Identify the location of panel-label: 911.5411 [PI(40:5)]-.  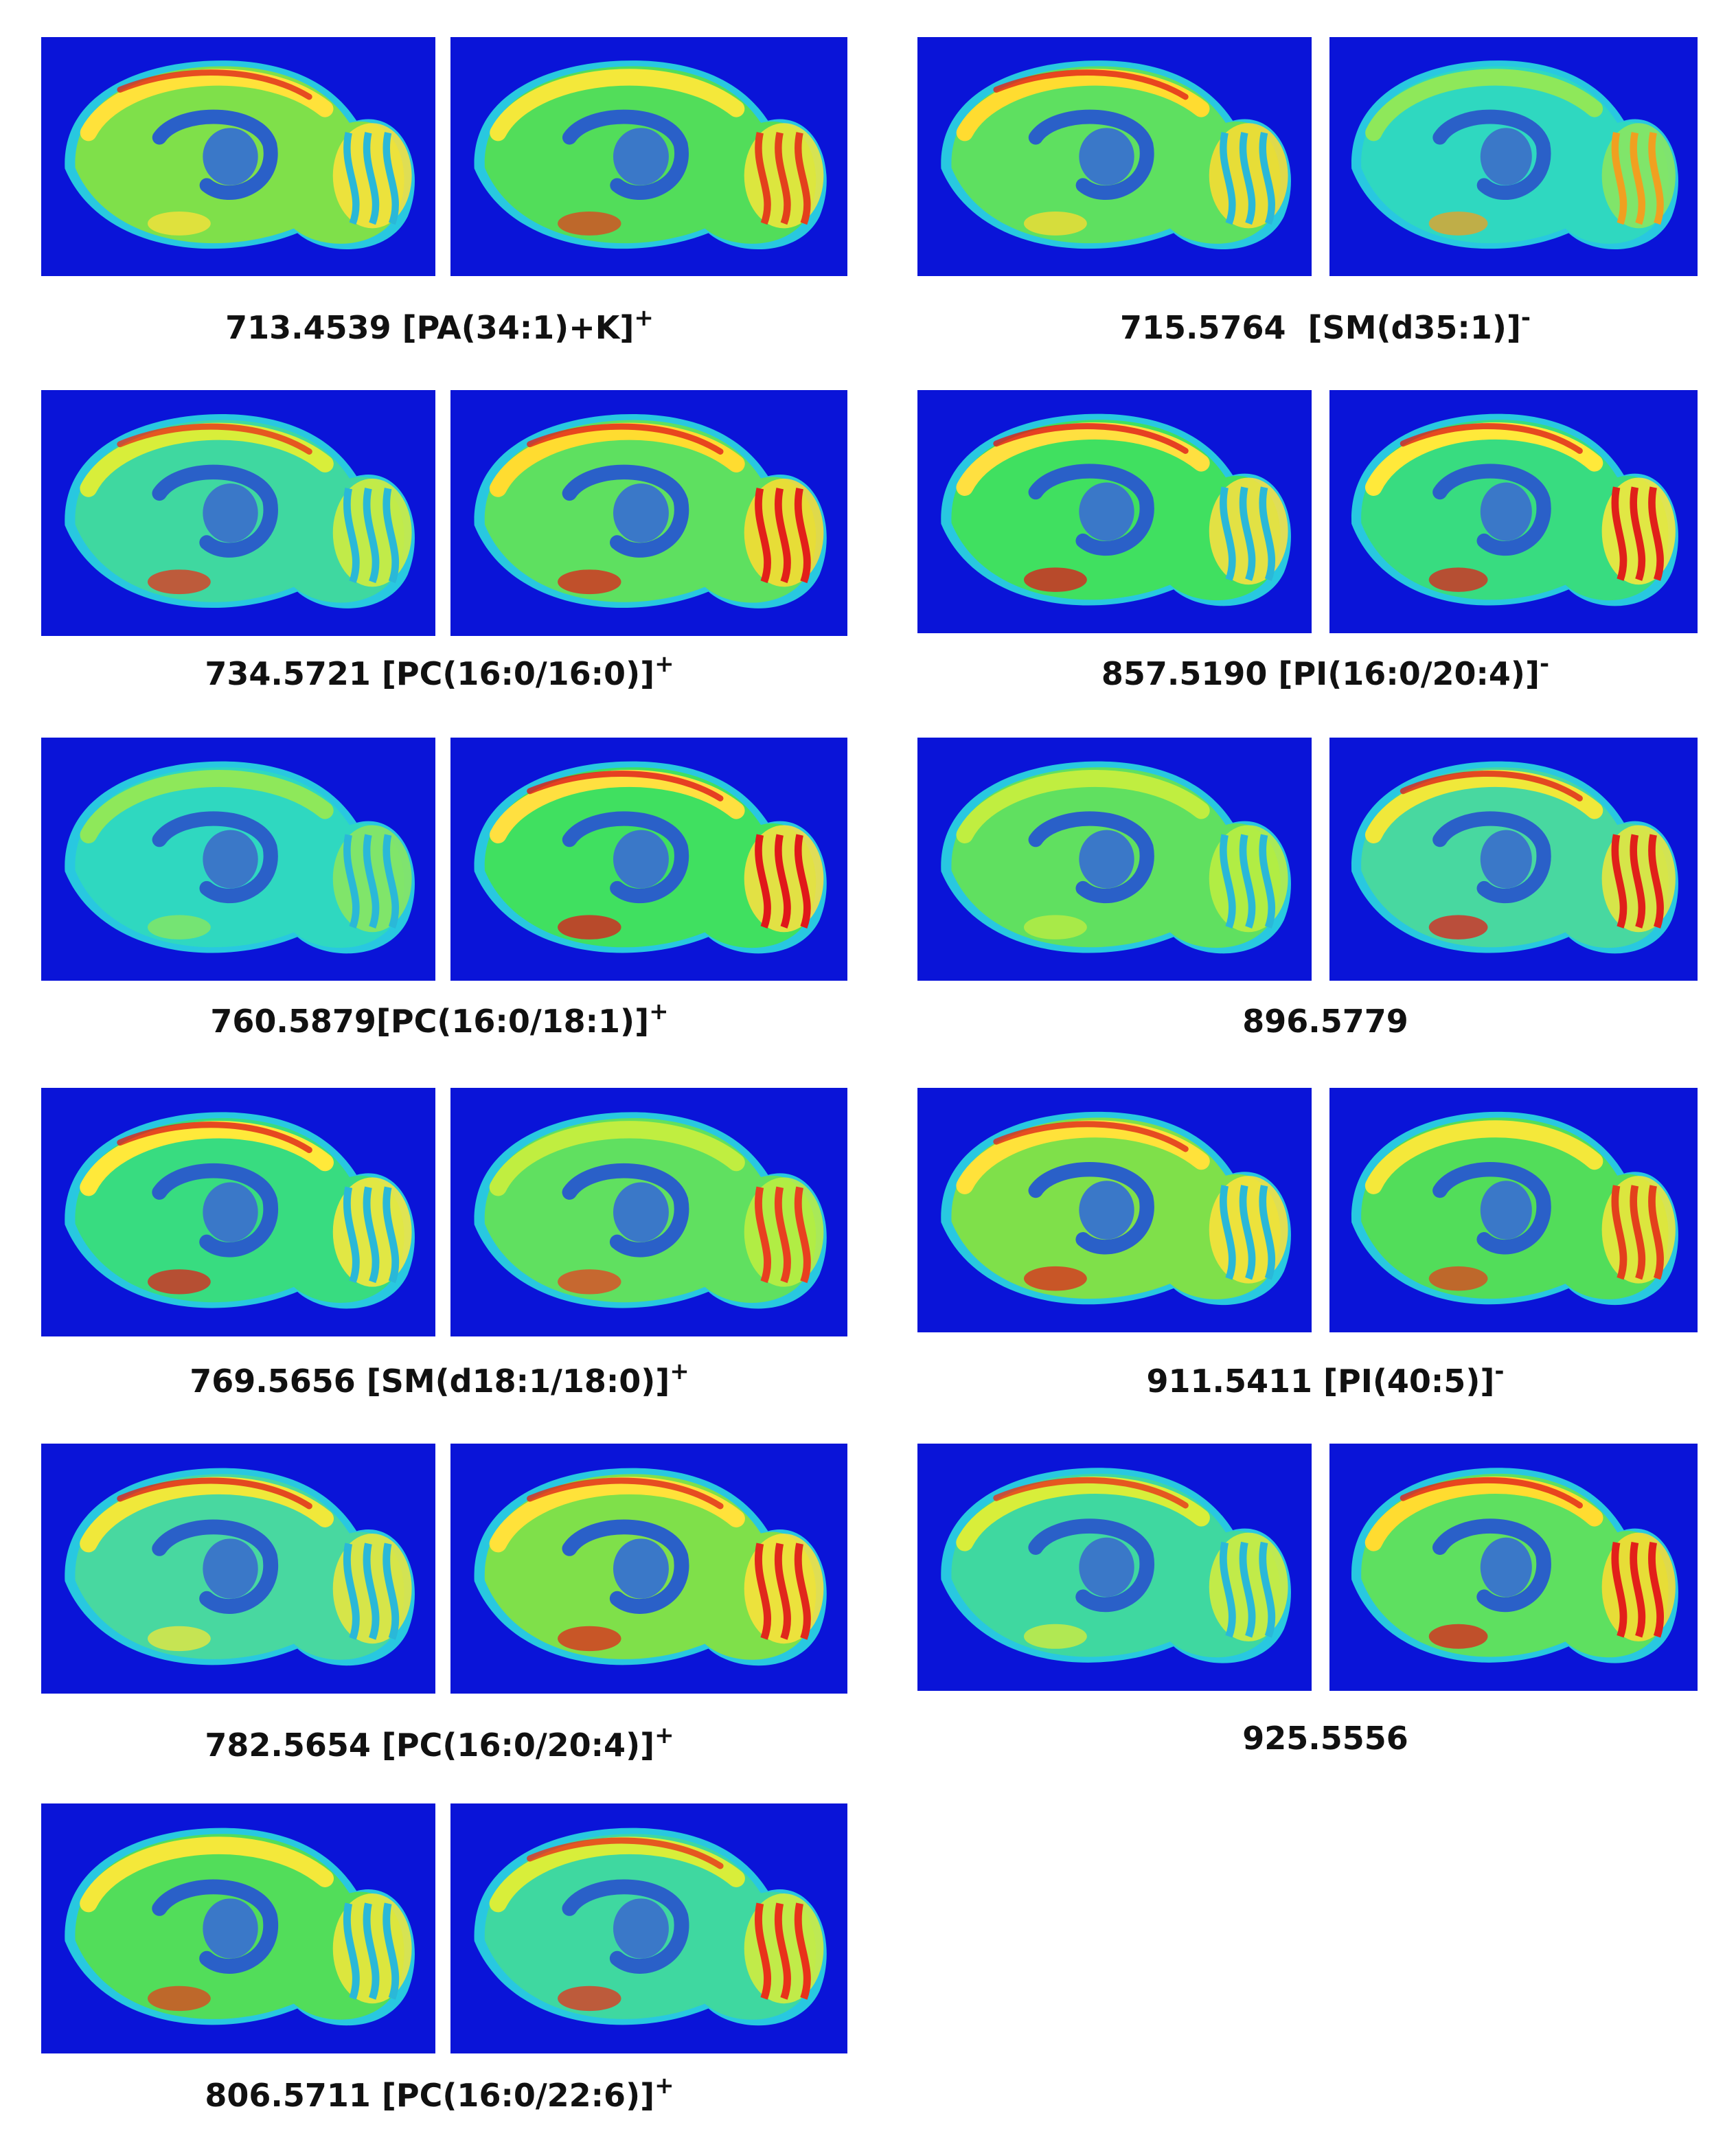
(1325, 1379).